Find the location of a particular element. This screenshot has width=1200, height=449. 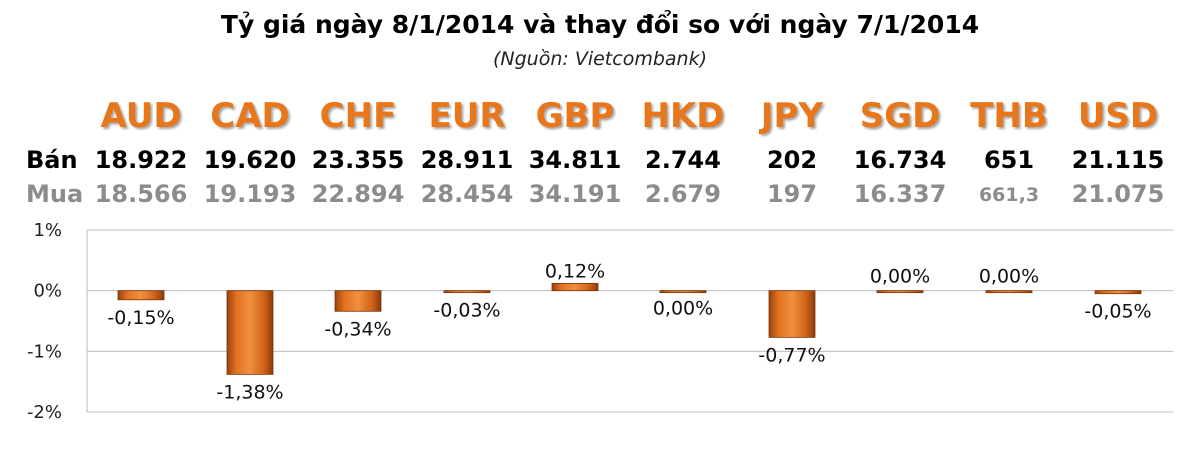

bar-usd is located at coordinates (1118, 292).